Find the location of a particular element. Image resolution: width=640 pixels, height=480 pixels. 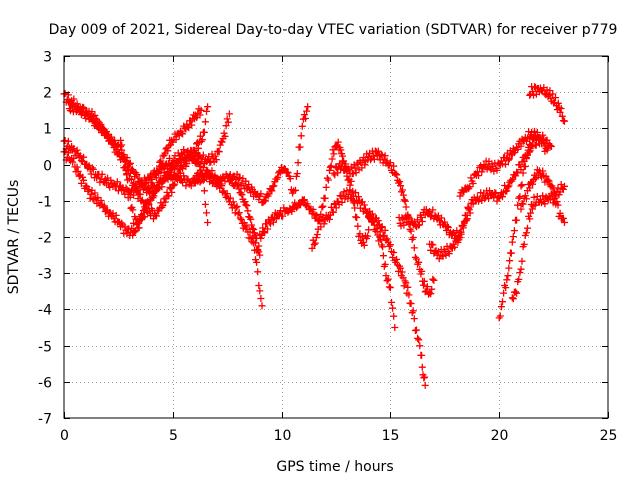

y-tick-label: 0 is located at coordinates (47, 167).